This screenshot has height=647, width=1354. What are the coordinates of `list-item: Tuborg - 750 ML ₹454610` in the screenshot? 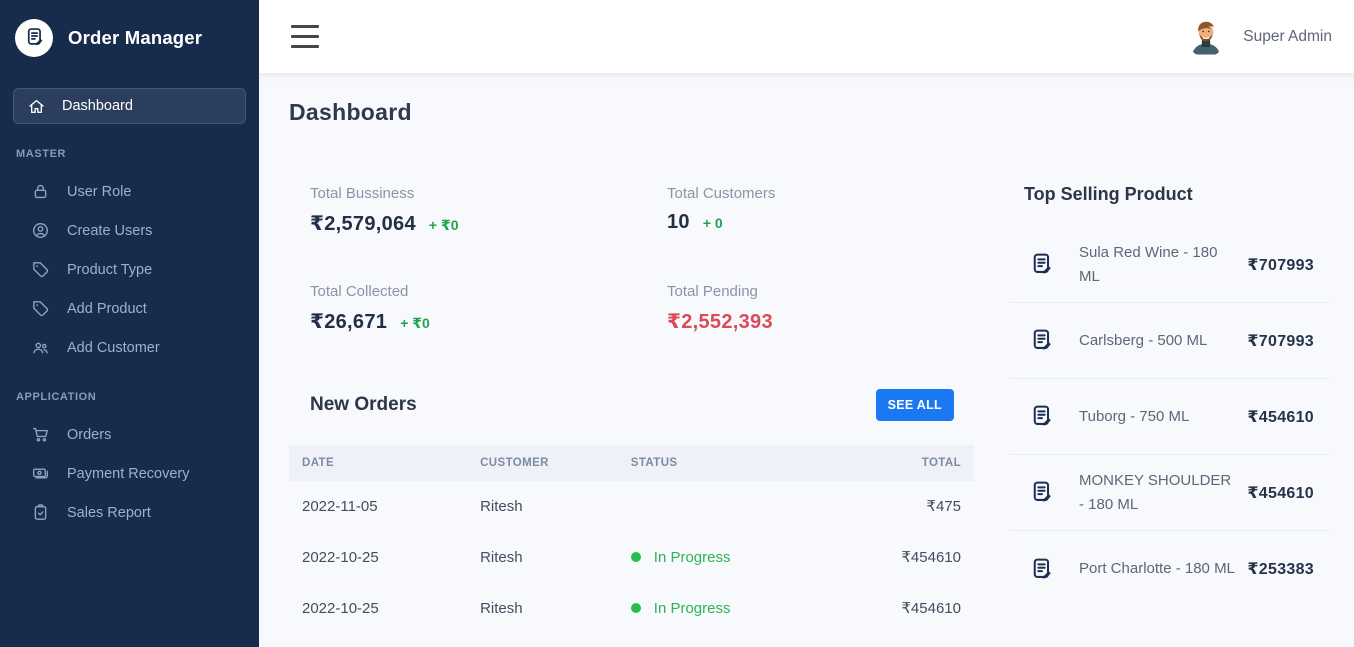 It's located at (1170, 417).